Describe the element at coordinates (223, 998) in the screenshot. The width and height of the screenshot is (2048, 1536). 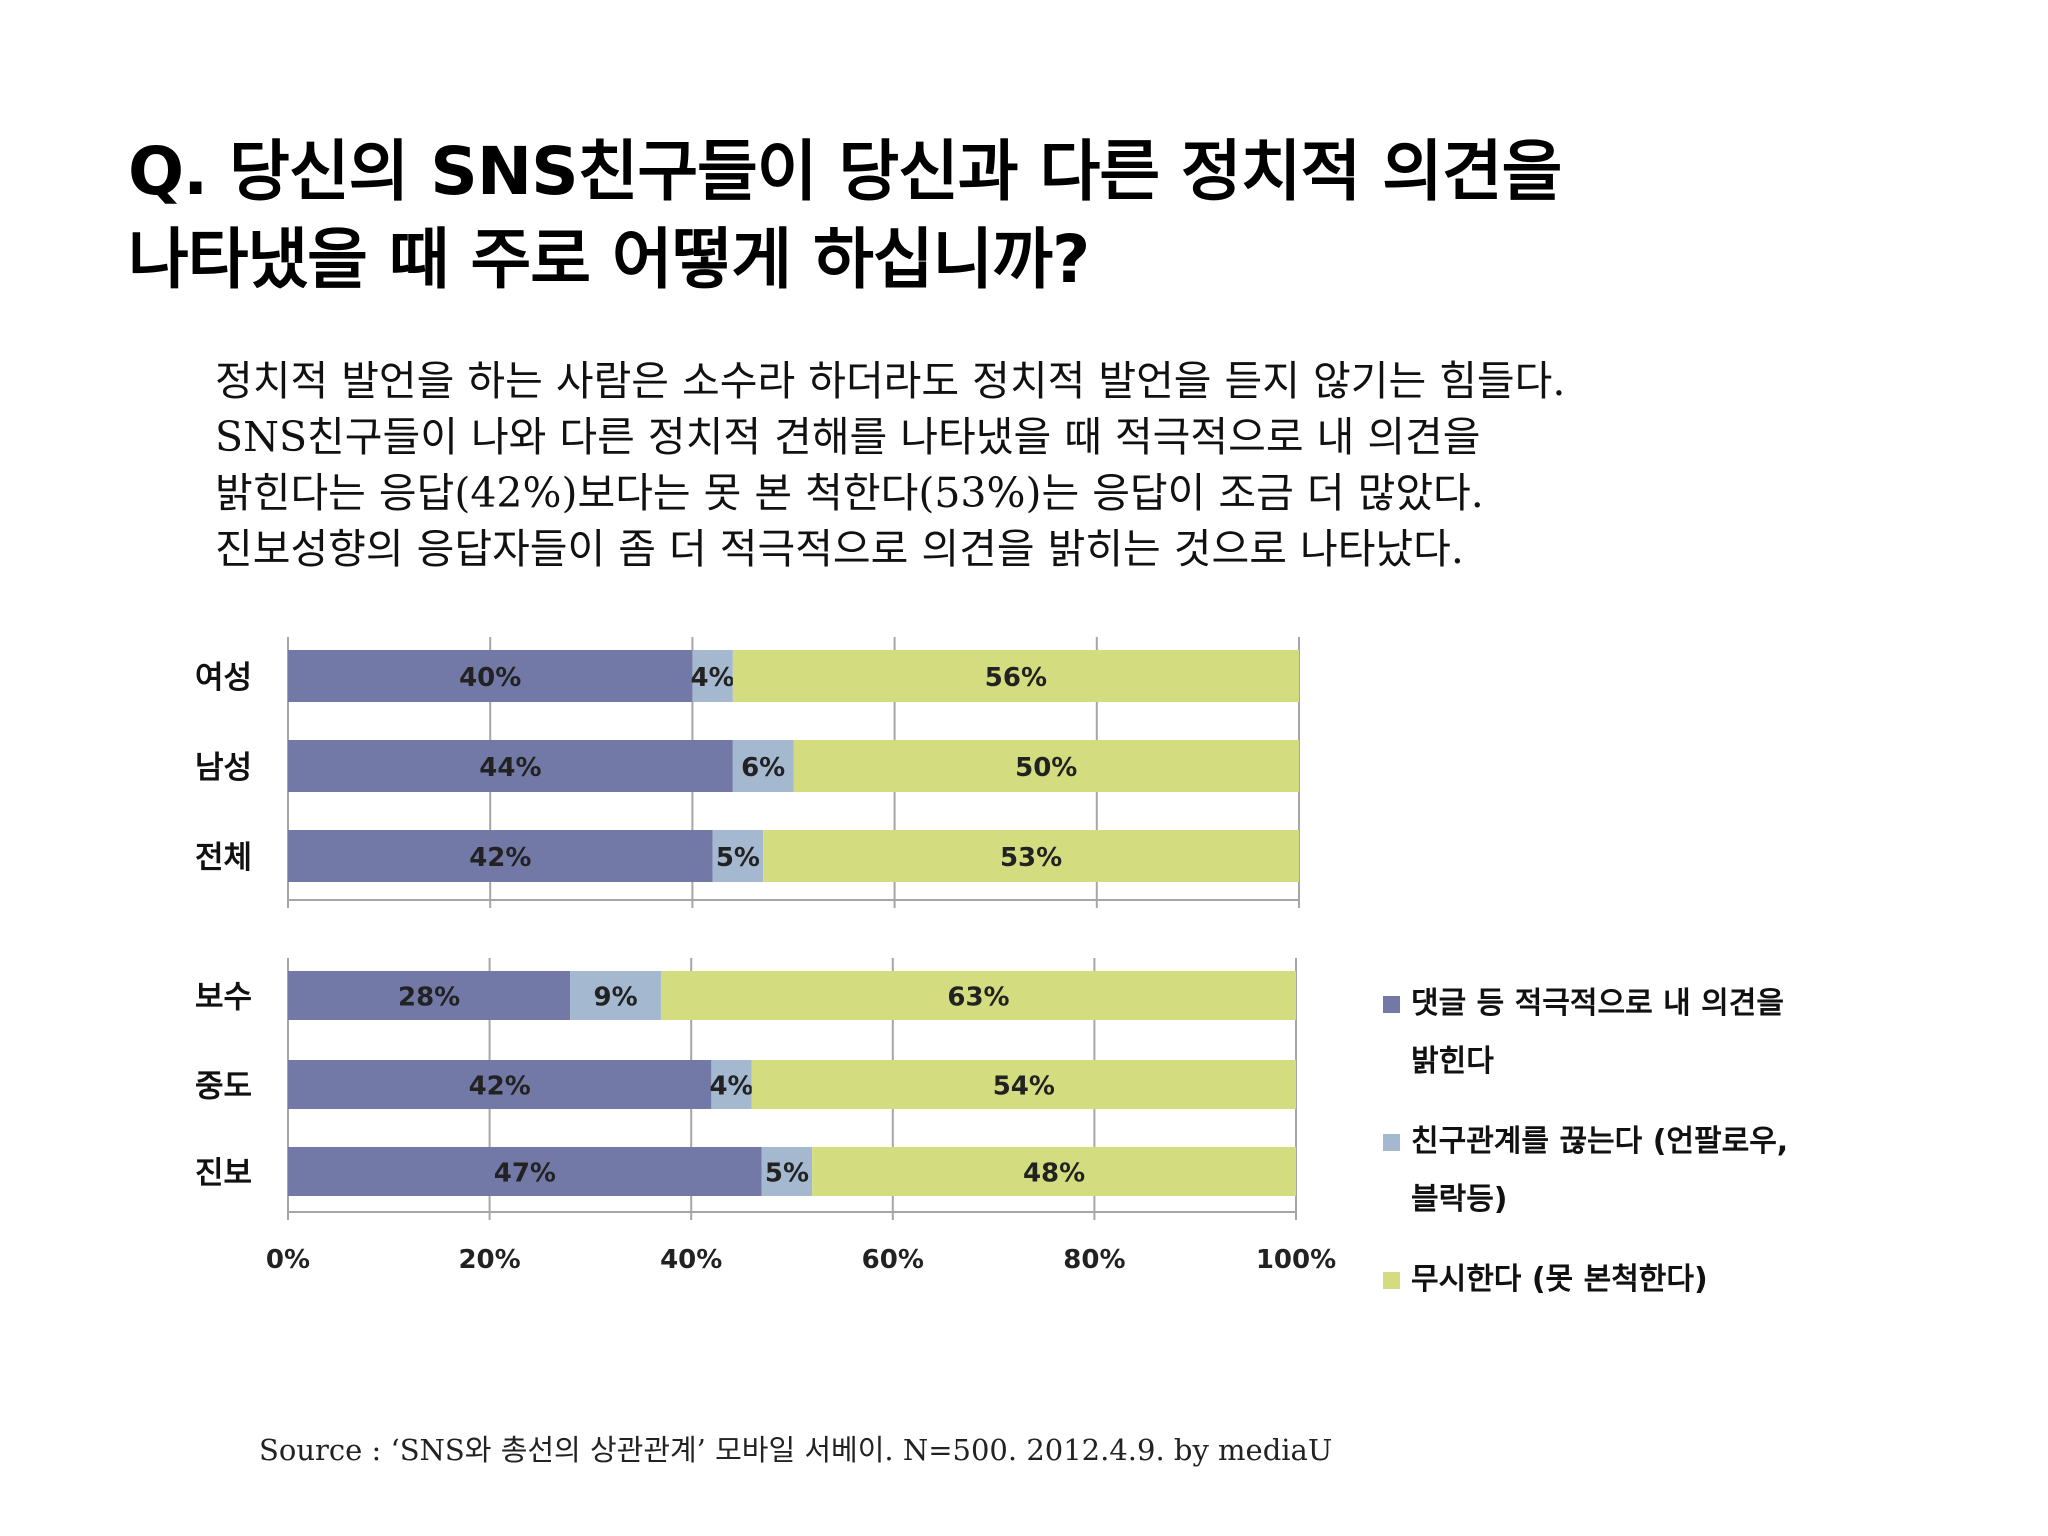
I see `category-label: 보수` at that location.